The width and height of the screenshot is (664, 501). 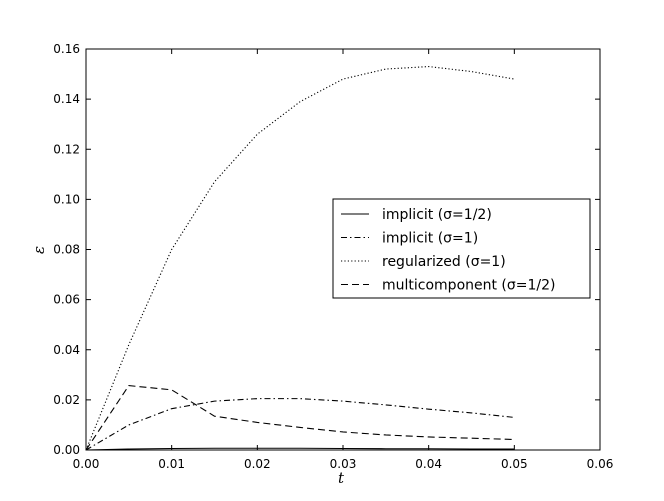 What do you see at coordinates (66, 49) in the screenshot?
I see `y-tick-label: 0.16` at bounding box center [66, 49].